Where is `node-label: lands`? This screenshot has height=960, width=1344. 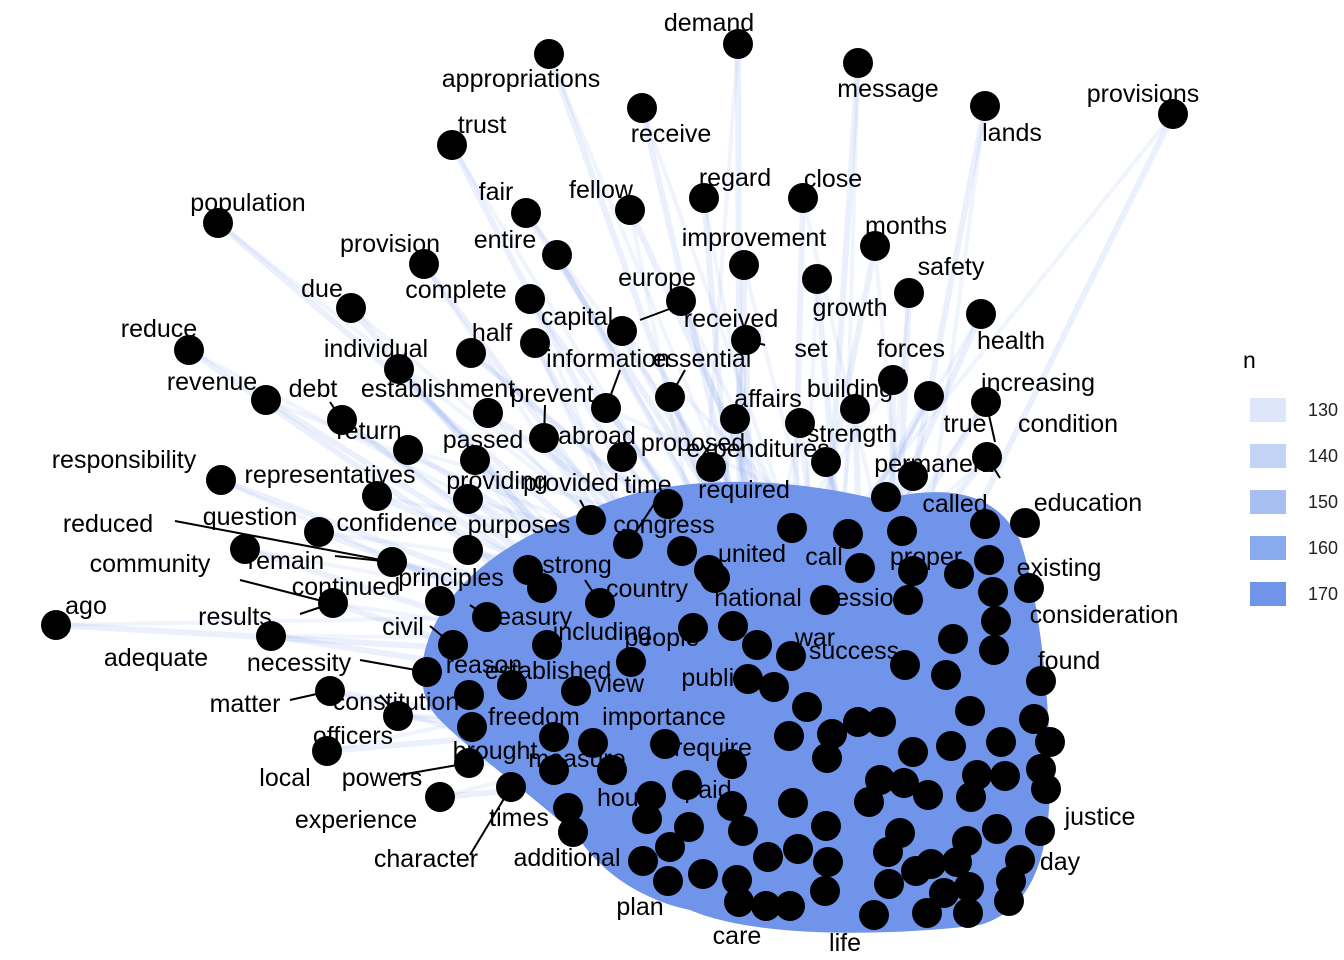
node-label: lands is located at coordinates (1012, 133).